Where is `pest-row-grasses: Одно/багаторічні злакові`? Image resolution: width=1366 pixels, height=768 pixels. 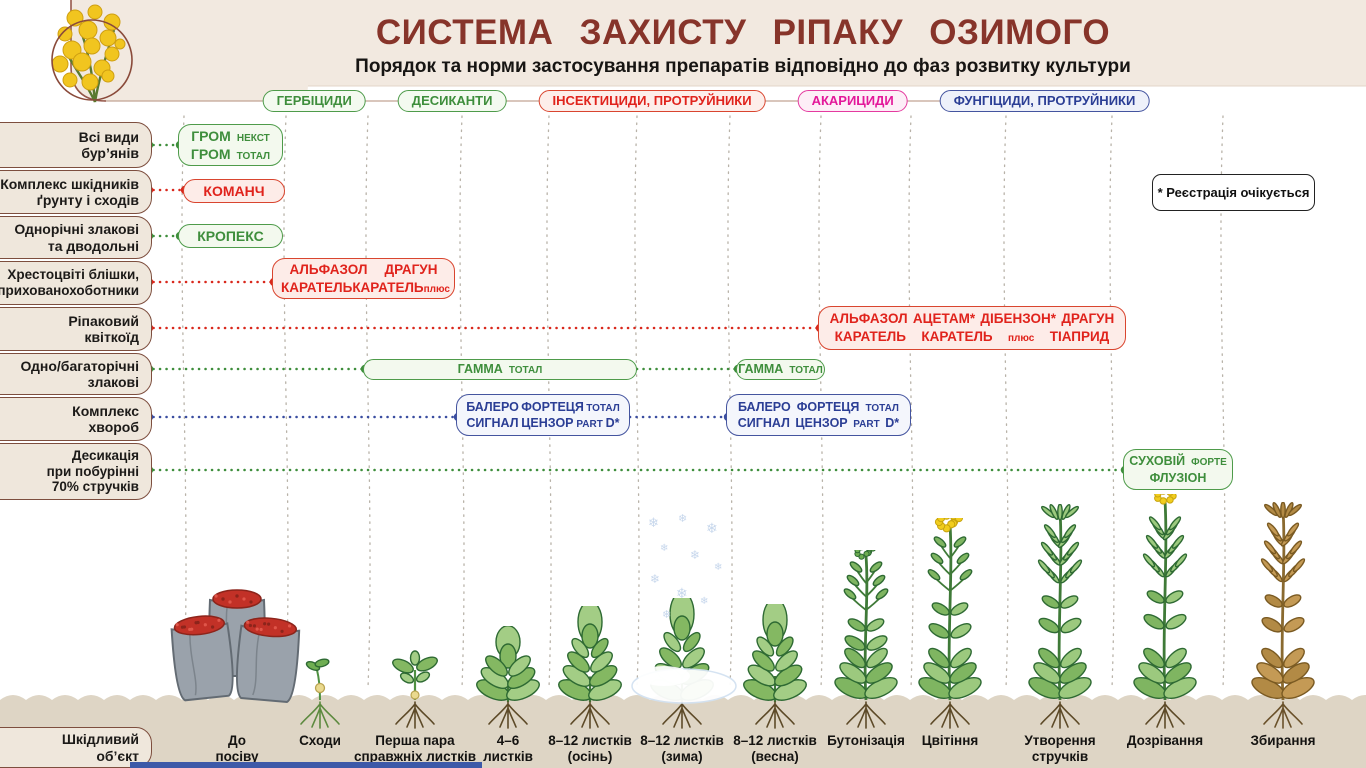 pest-row-grasses: Одно/багаторічні злакові is located at coordinates (76, 374).